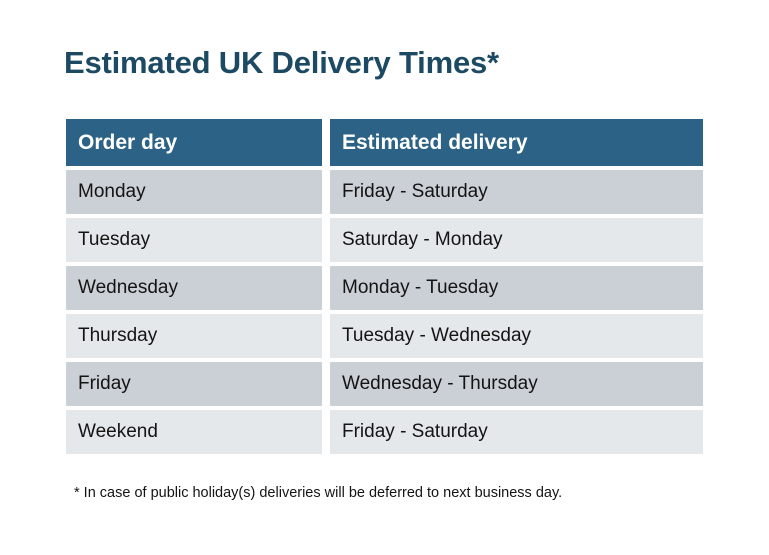 The image size is (769, 555). I want to click on table-row: Thursday Tuesday - Wednesday, so click(384, 336).